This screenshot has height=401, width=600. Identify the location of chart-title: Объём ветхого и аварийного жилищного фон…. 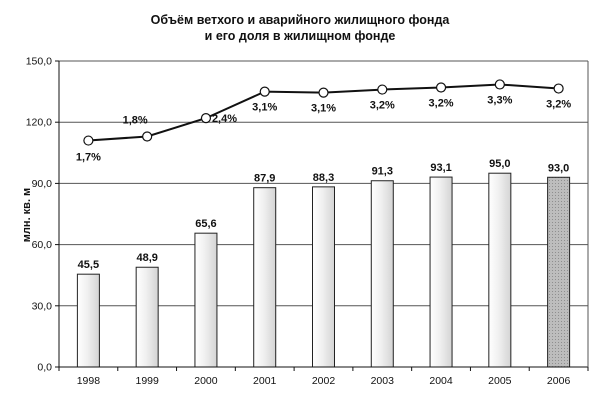
(300, 28).